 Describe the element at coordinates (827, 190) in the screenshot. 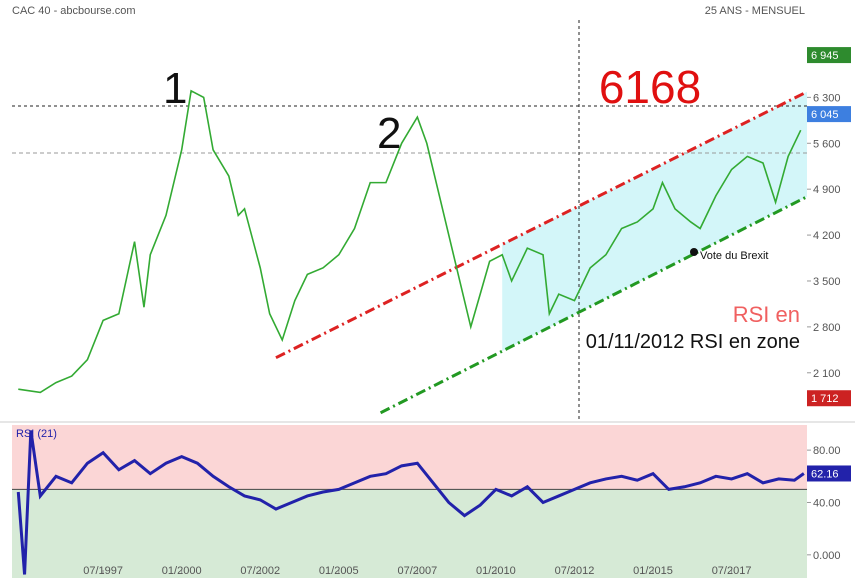

I see `y-tick-label: 4 900` at that location.